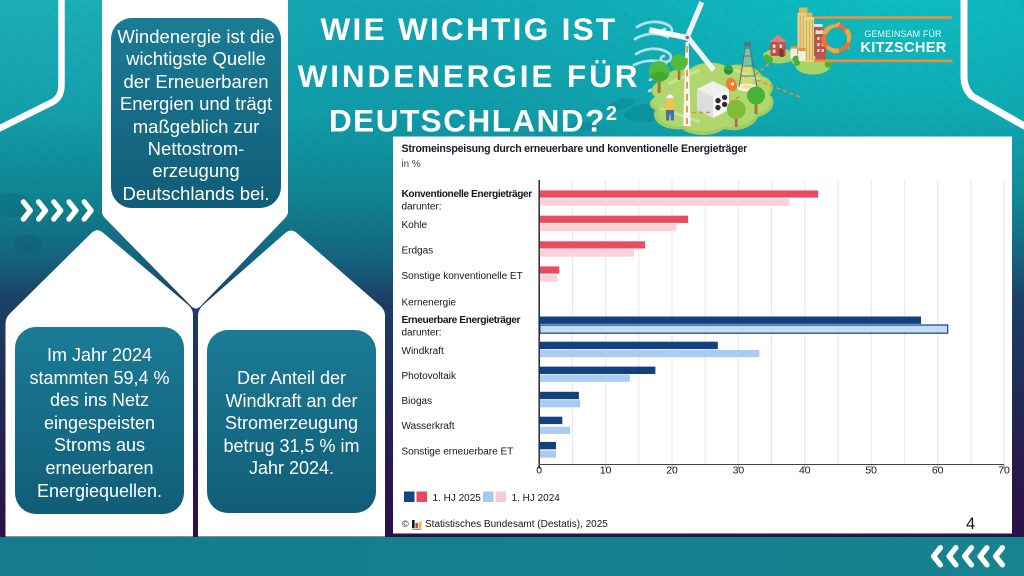 Image resolution: width=1024 pixels, height=576 pixels. I want to click on svg-text: 1. HJ 2024, so click(536, 498).